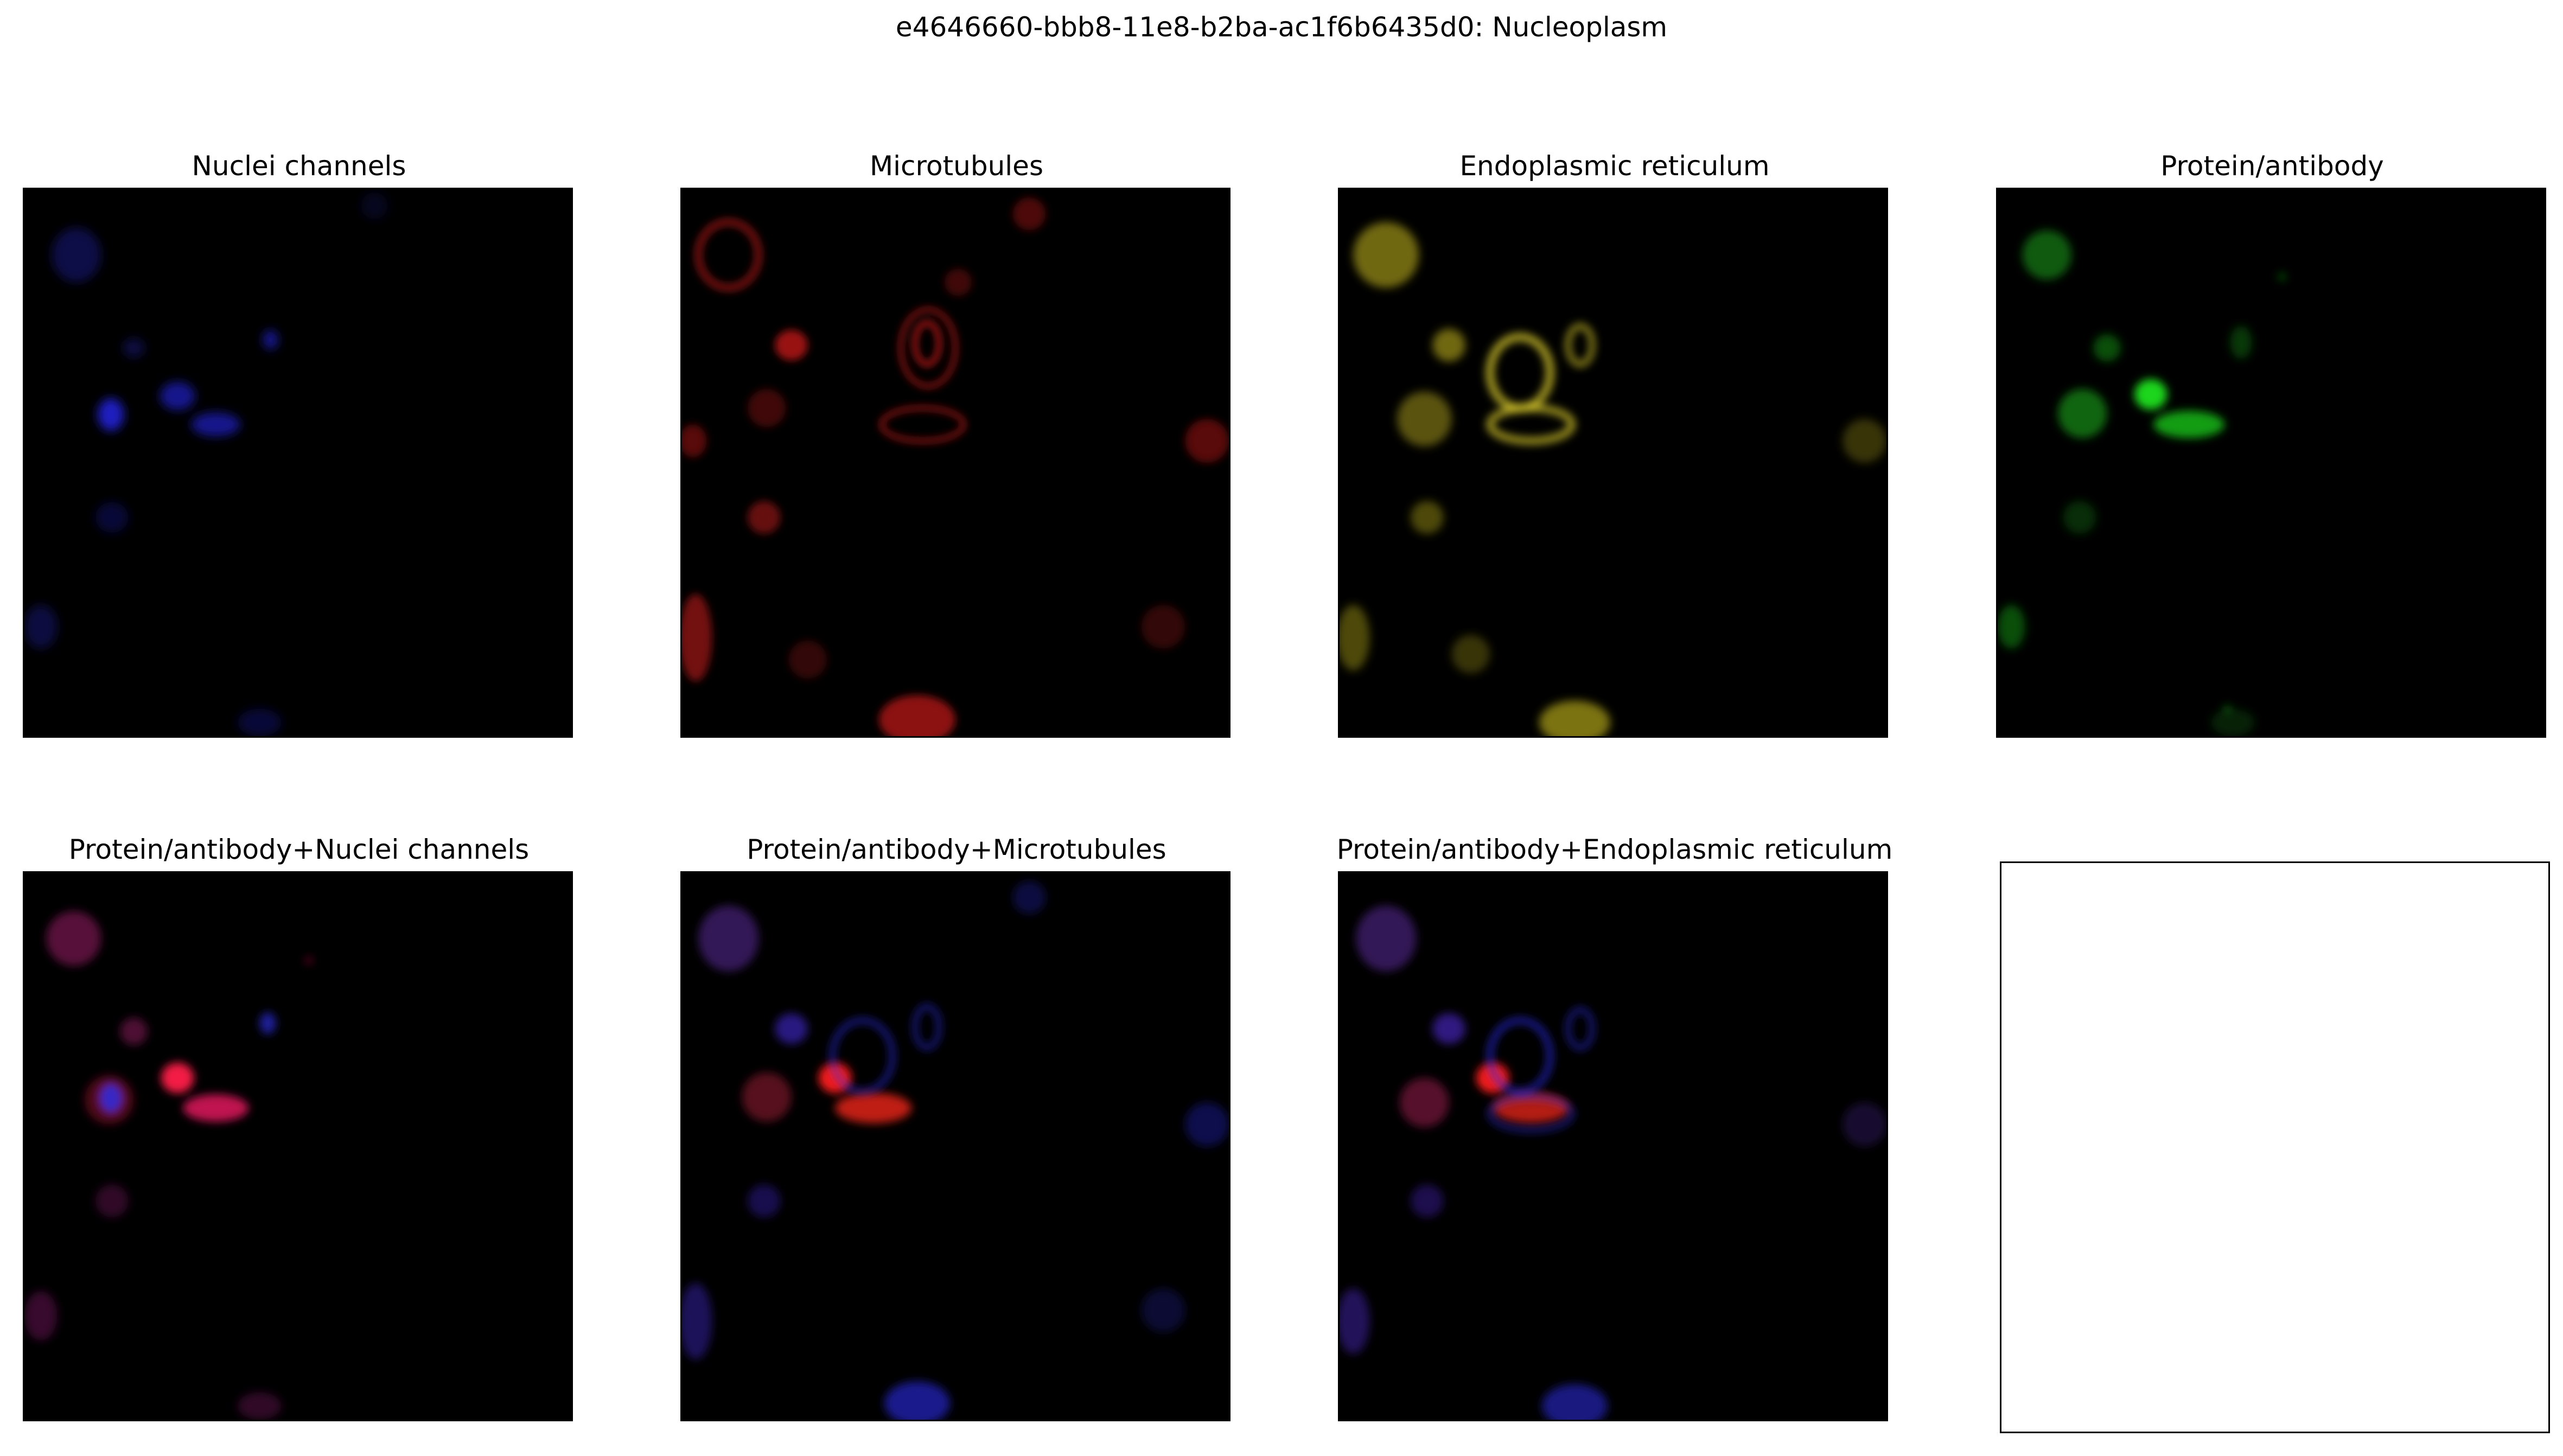  What do you see at coordinates (956, 466) in the screenshot?
I see `microtubules-micrograph` at bounding box center [956, 466].